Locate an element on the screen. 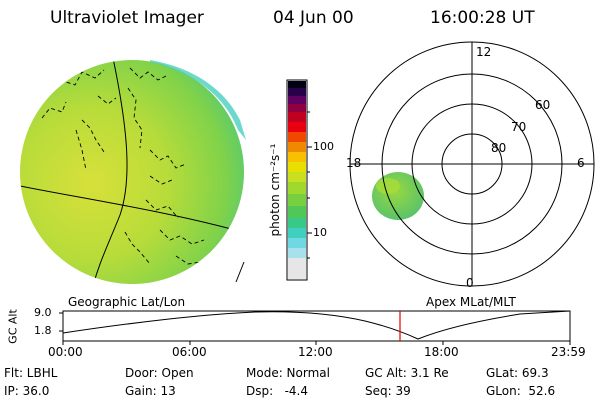  info-gc-alt: GC Alt: 3.1 Re is located at coordinates (407, 373).